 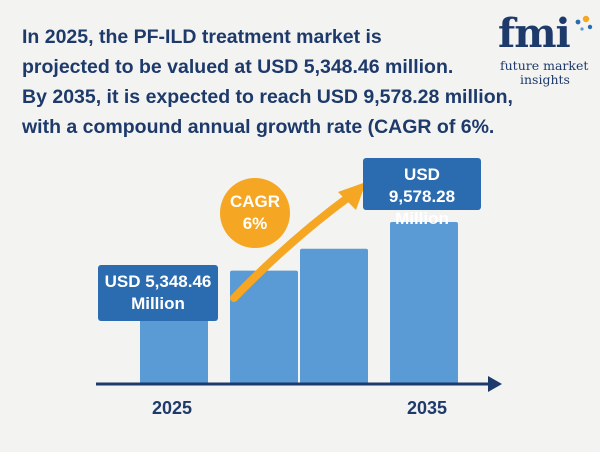 What do you see at coordinates (158, 303) in the screenshot?
I see `start-value-line-2: Million` at bounding box center [158, 303].